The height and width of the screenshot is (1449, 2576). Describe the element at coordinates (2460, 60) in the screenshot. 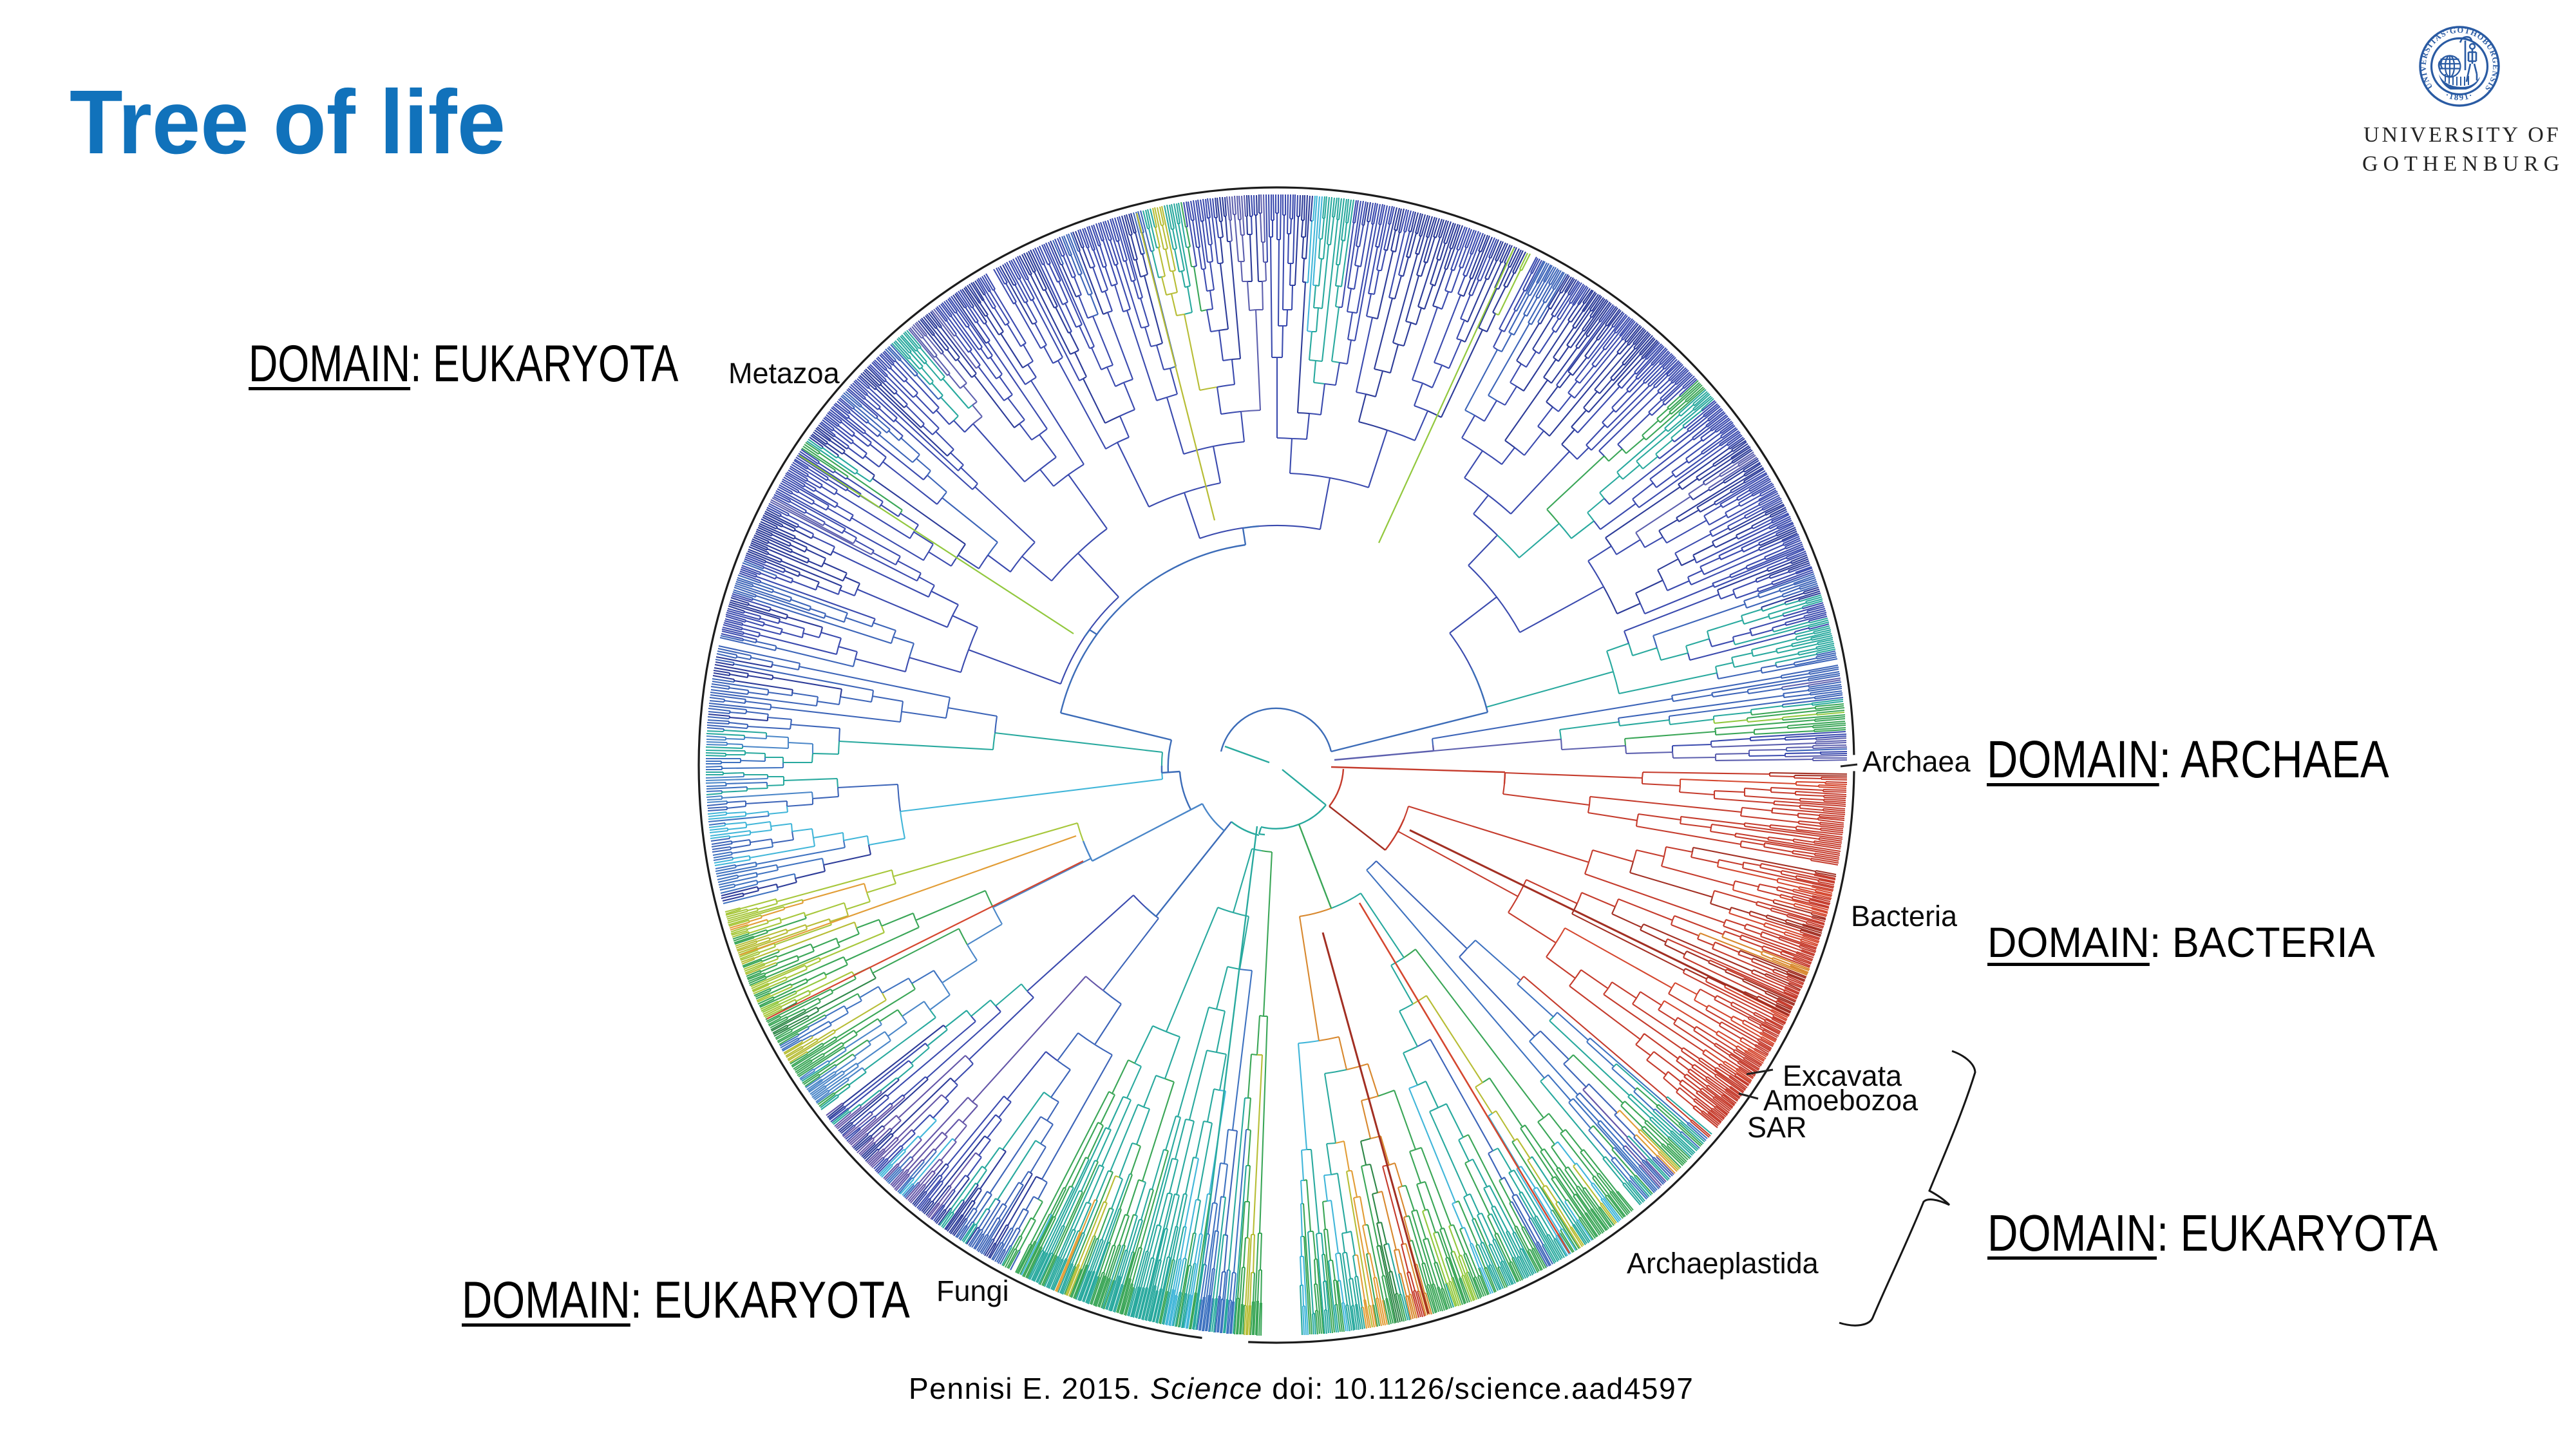

I see `svg-text: UNIVERSITAS·GOTHOBURGENSIS` at that location.